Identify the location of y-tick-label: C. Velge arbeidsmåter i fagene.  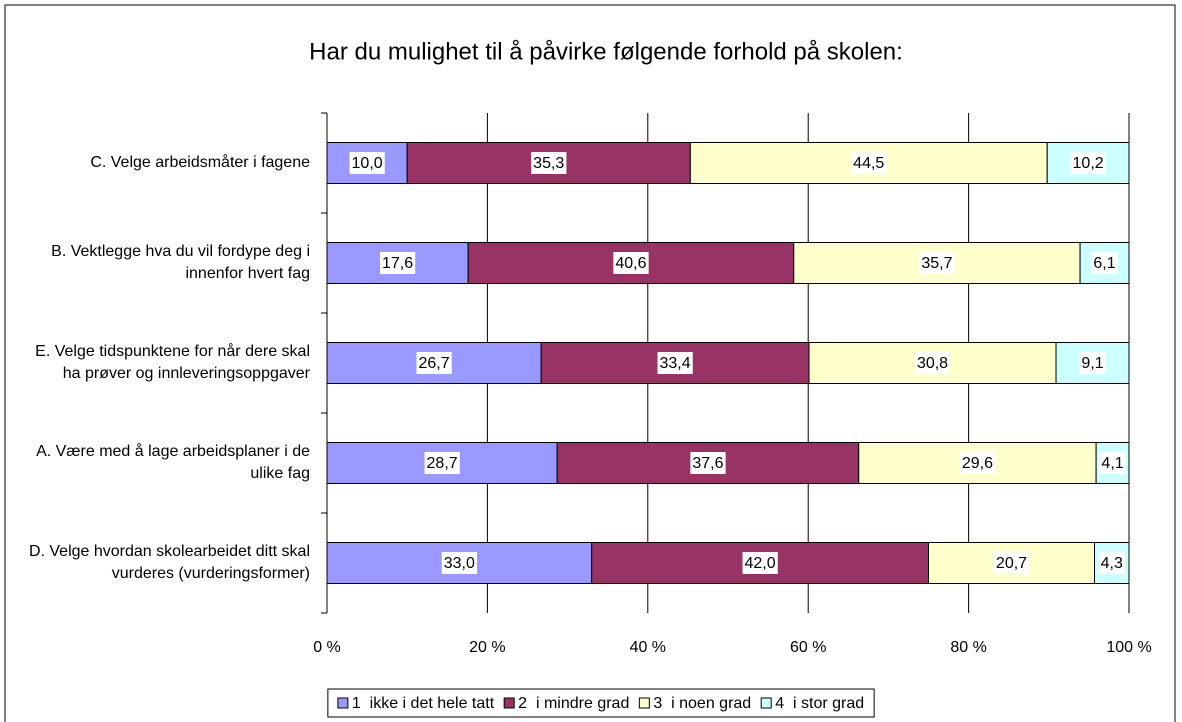
(200, 162).